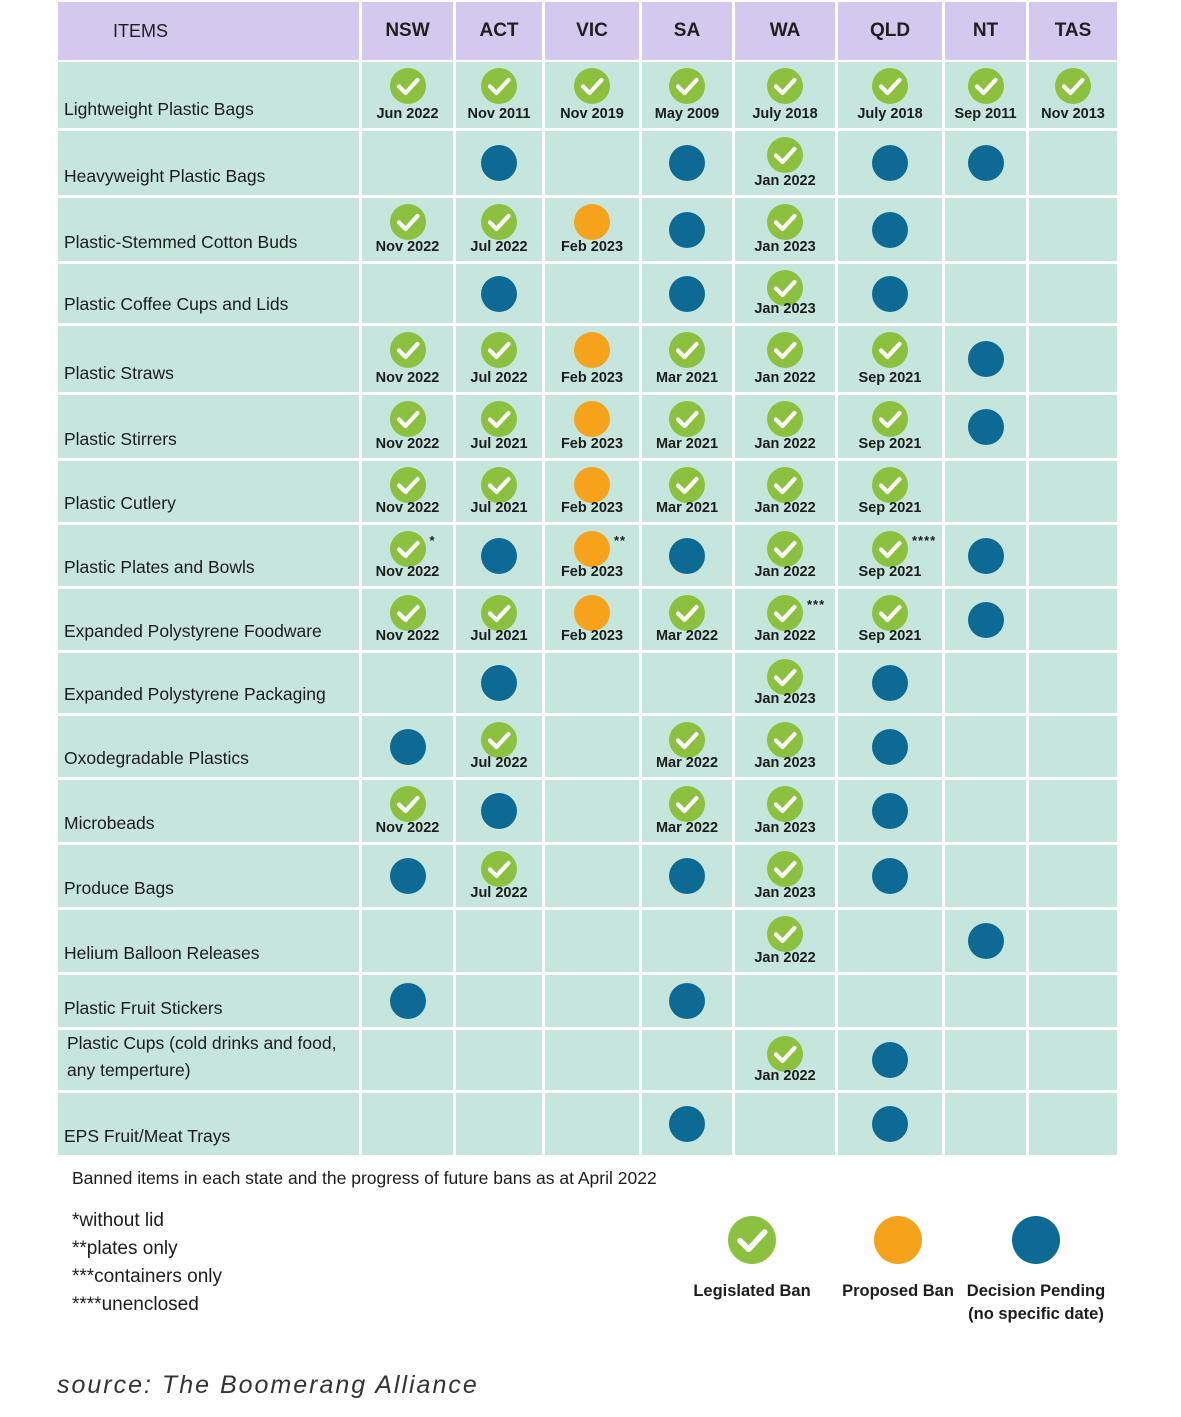 The height and width of the screenshot is (1417, 1181). Describe the element at coordinates (687, 746) in the screenshot. I see `status-cell: Mar 2022` at that location.